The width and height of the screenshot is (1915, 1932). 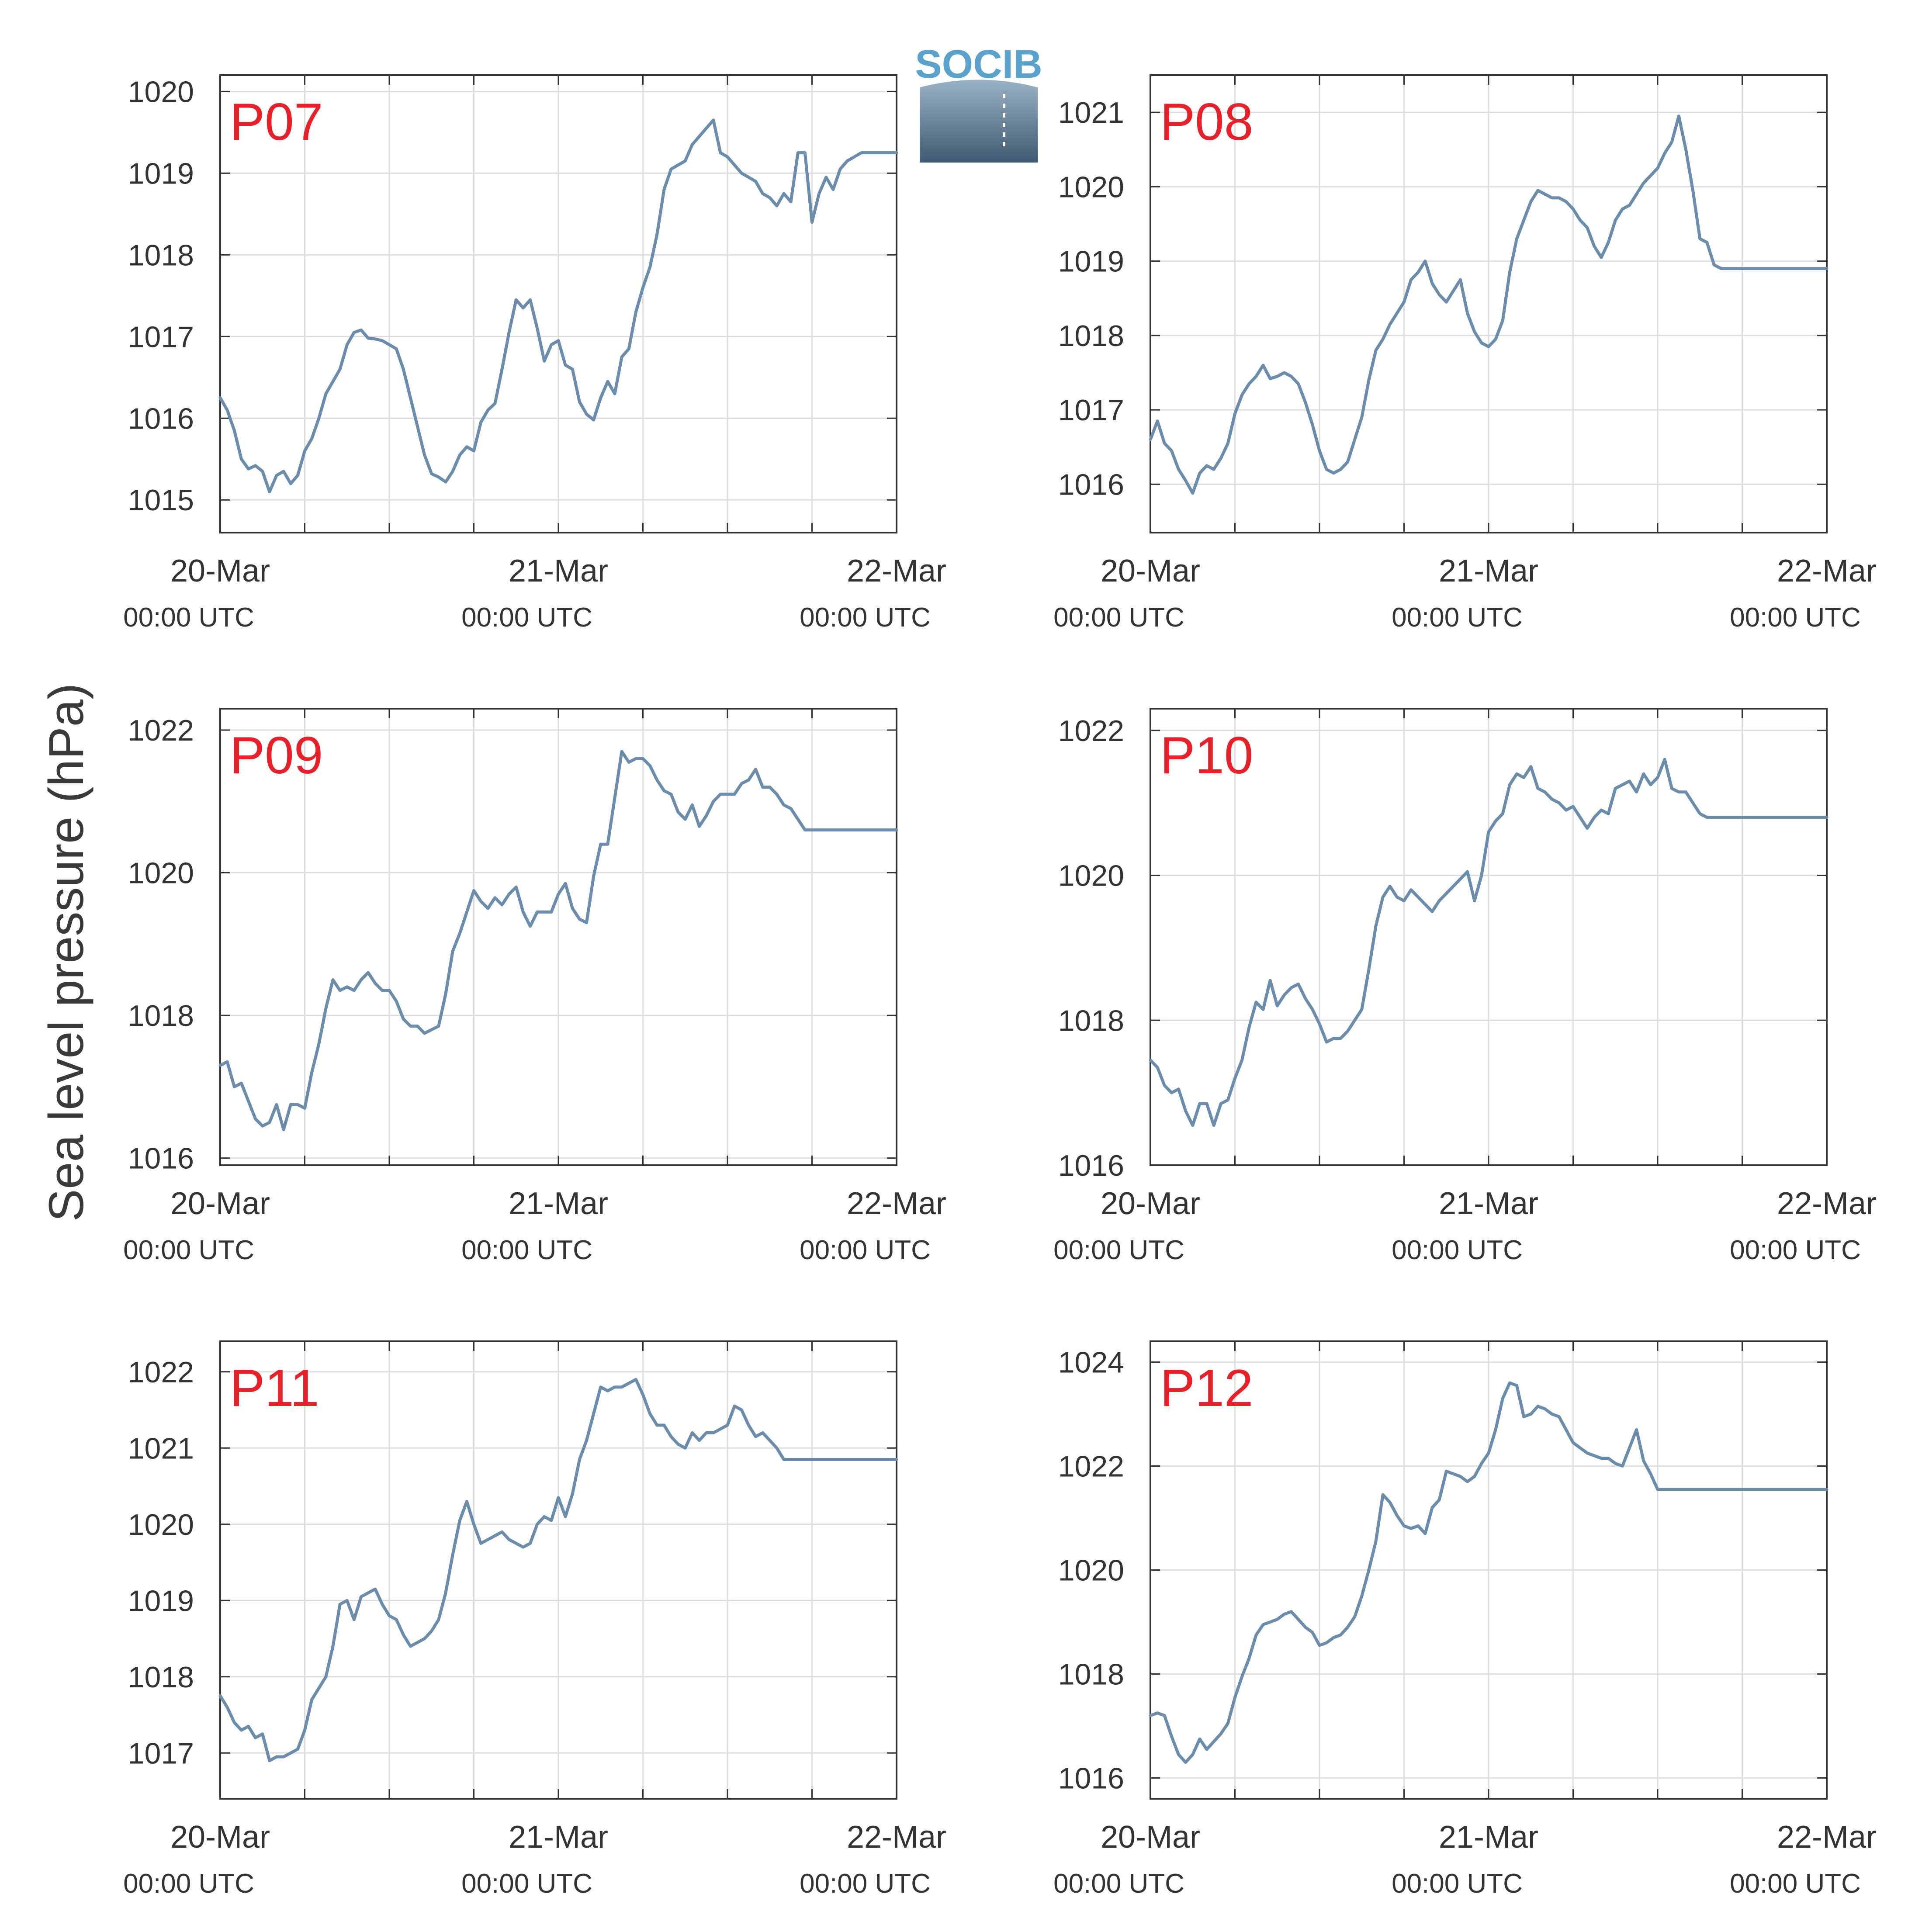 I want to click on panel-title: P07, so click(x=276, y=122).